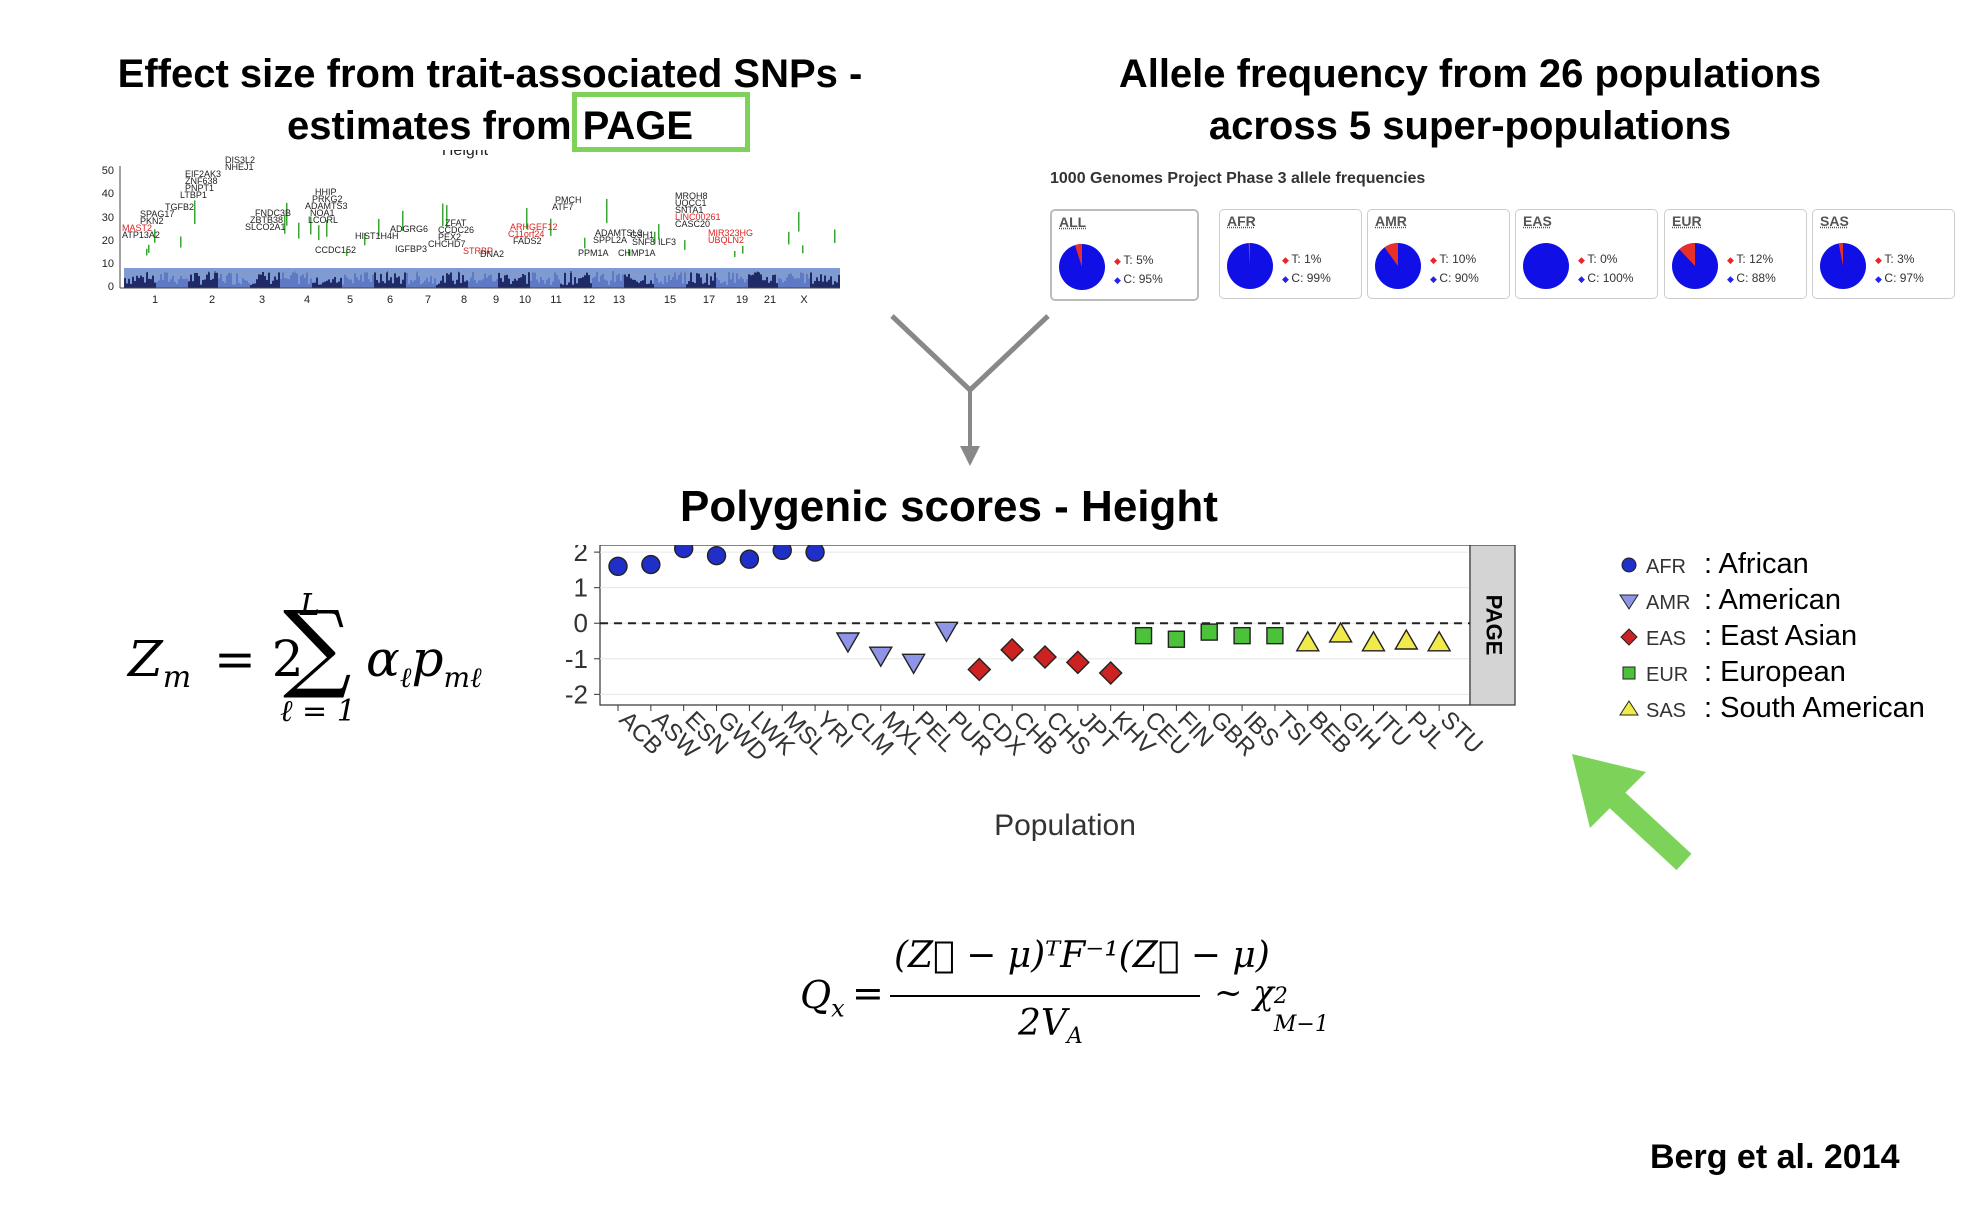 Image resolution: width=1980 pixels, height=1206 pixels. What do you see at coordinates (1586, 254) in the screenshot?
I see `allele-panel-eas: EAS T: 0% C: 100%` at bounding box center [1586, 254].